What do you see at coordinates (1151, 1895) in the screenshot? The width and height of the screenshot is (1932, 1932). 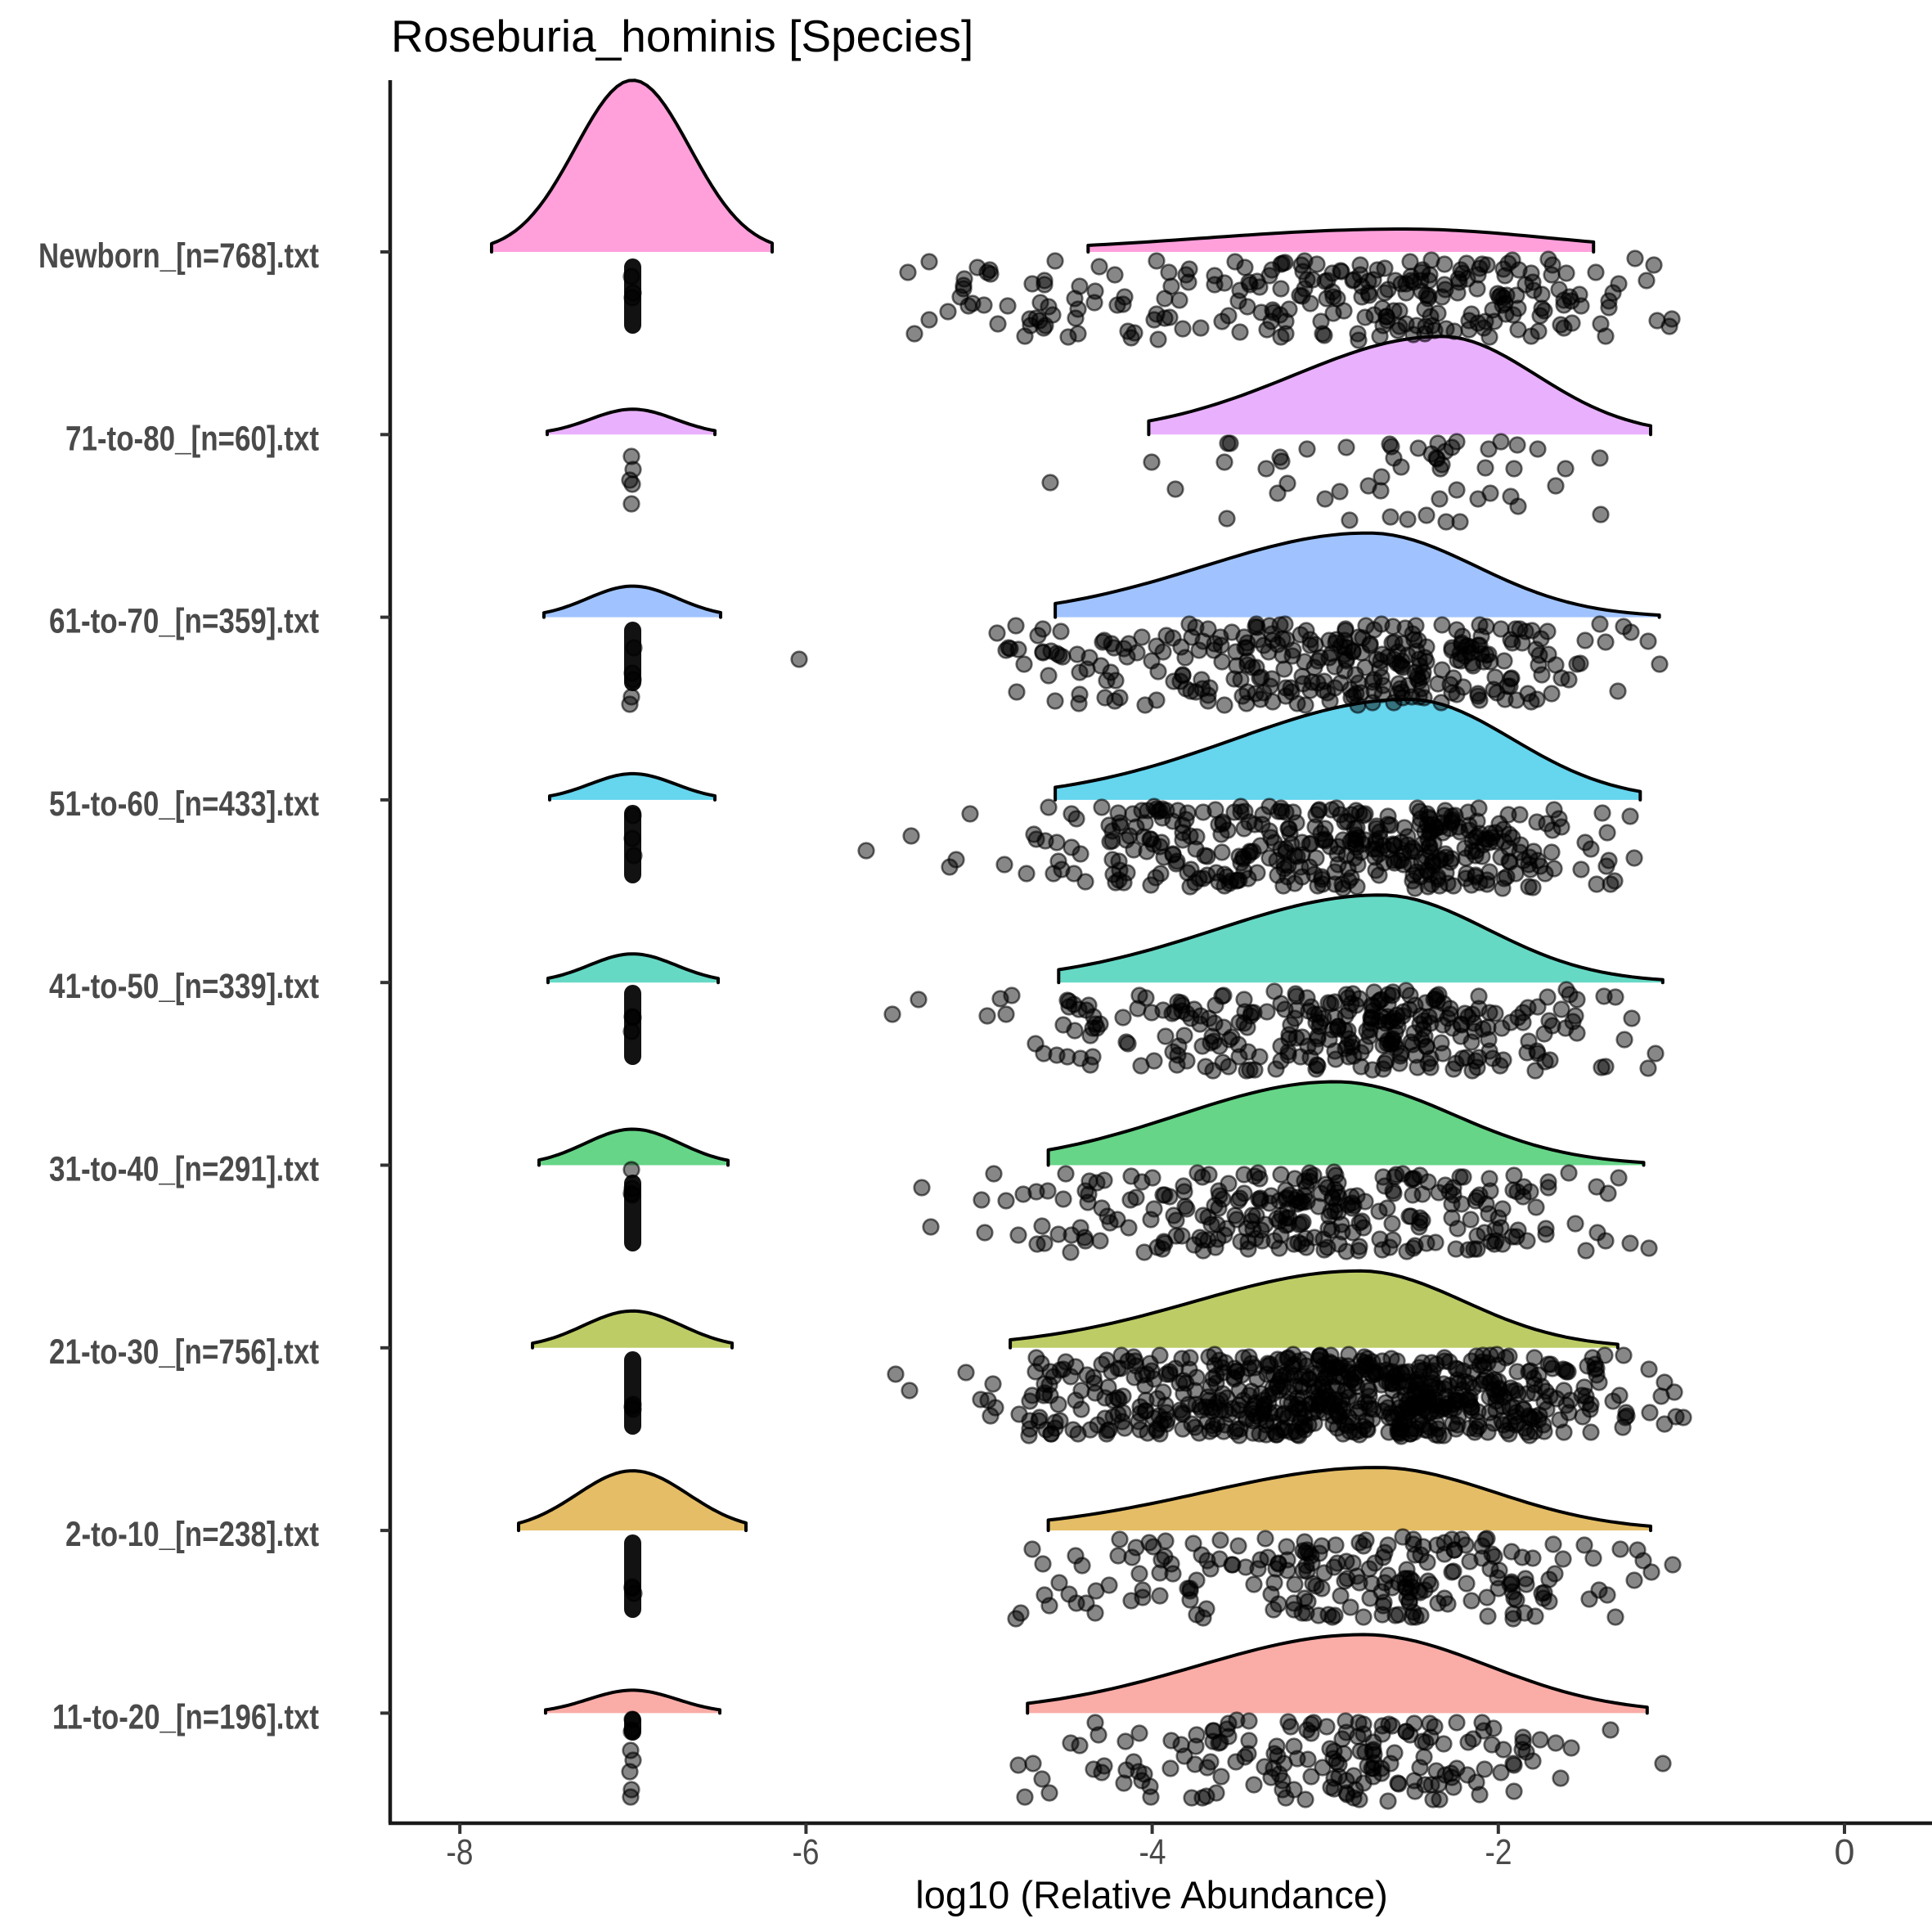 I see `svg-text: log10 (Relative Abundance)` at bounding box center [1151, 1895].